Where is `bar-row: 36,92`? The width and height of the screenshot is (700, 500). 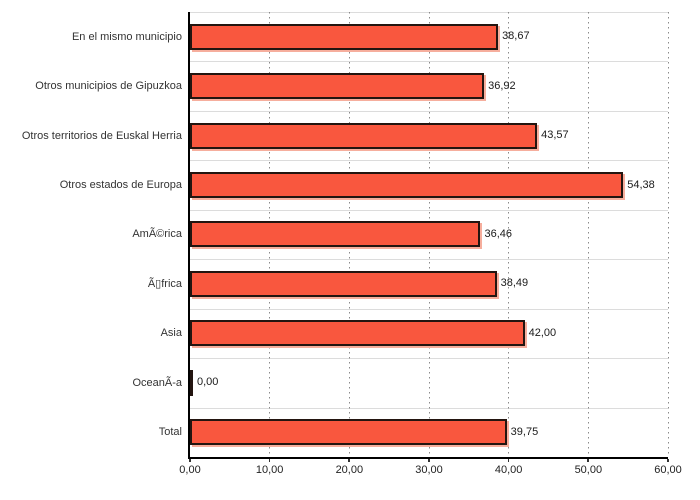
bar-row: 36,92 is located at coordinates (429, 85).